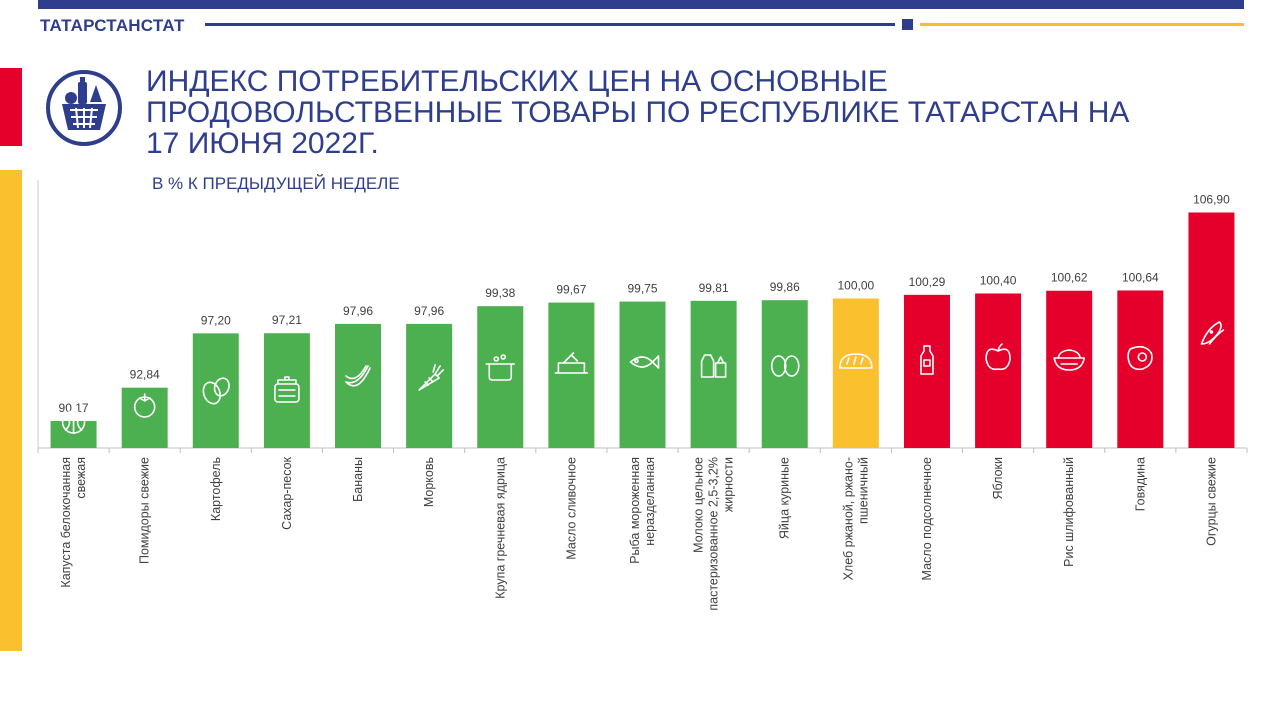  I want to click on x-tick-label-line: пшеничный, so click(863, 490).